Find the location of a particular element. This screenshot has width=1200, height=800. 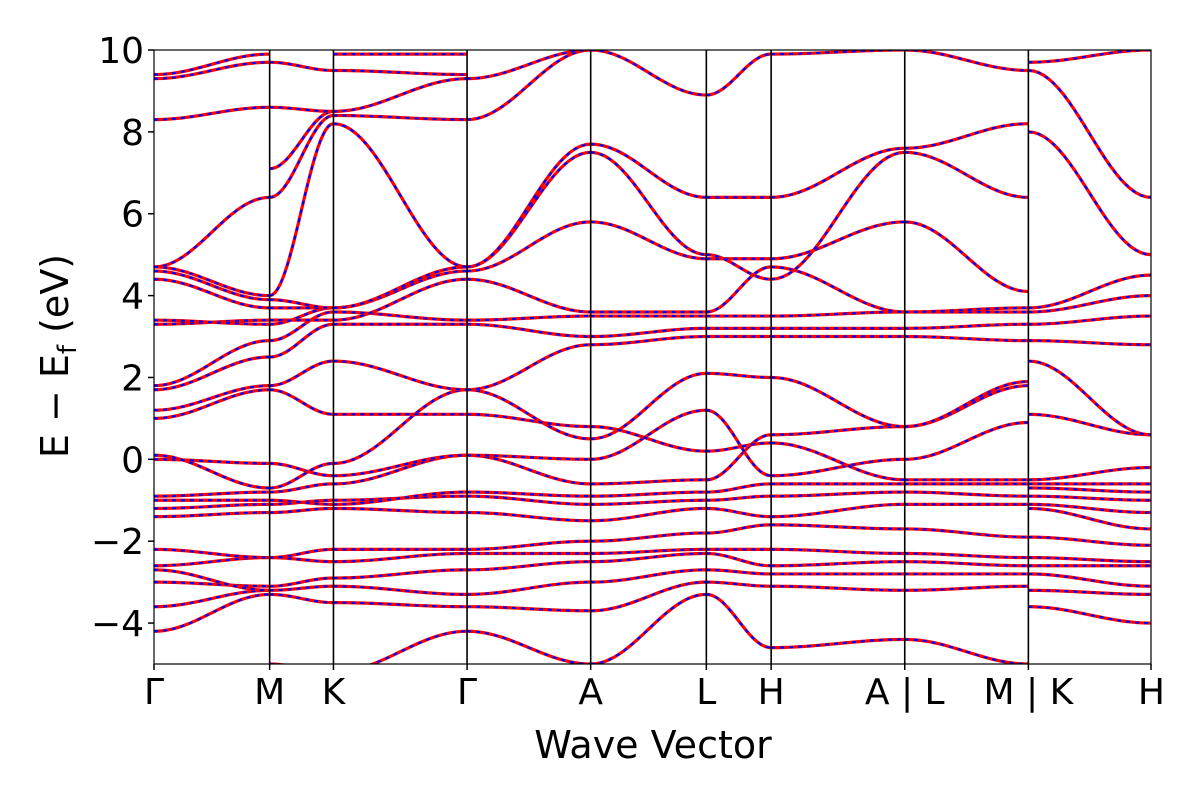

band-dash-s0-b3 is located at coordinates (212, 580).